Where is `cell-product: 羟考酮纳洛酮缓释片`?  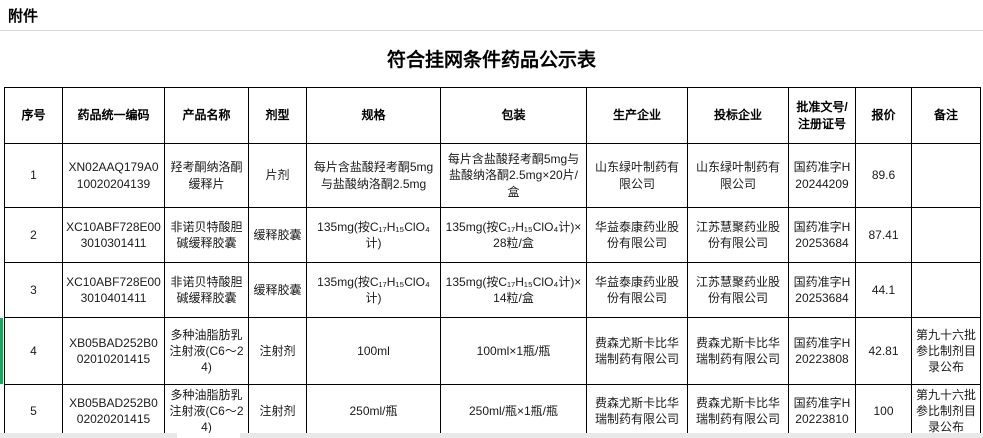 cell-product: 羟考酮纳洛酮缓释片 is located at coordinates (206, 175).